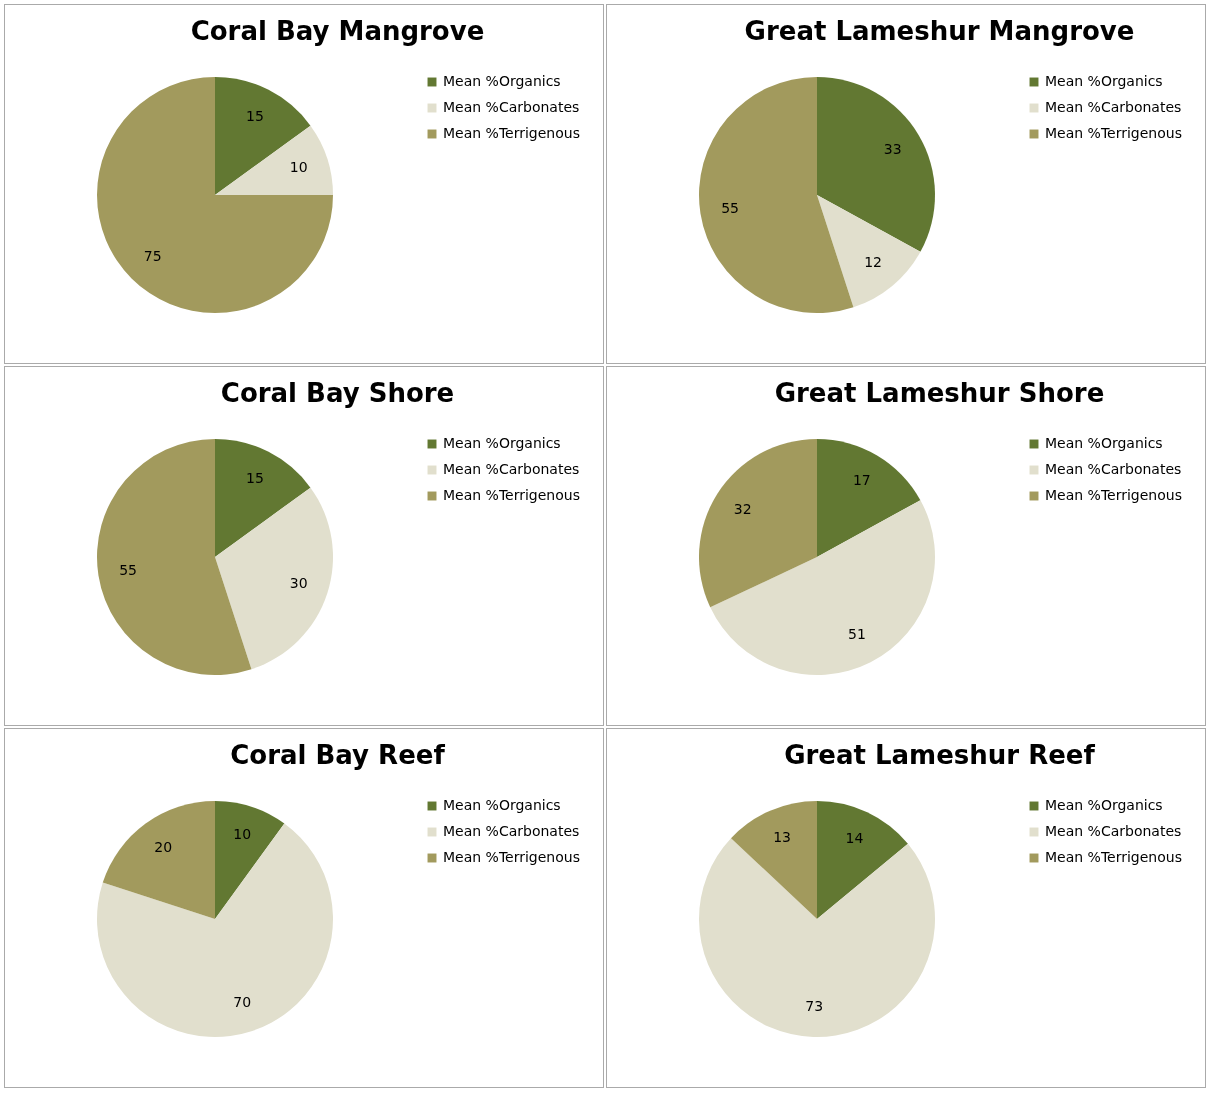 Image resolution: width=1212 pixels, height=1097 pixels. Describe the element at coordinates (939, 393) in the screenshot. I see `chart-title: Great Lameshur Shore` at that location.